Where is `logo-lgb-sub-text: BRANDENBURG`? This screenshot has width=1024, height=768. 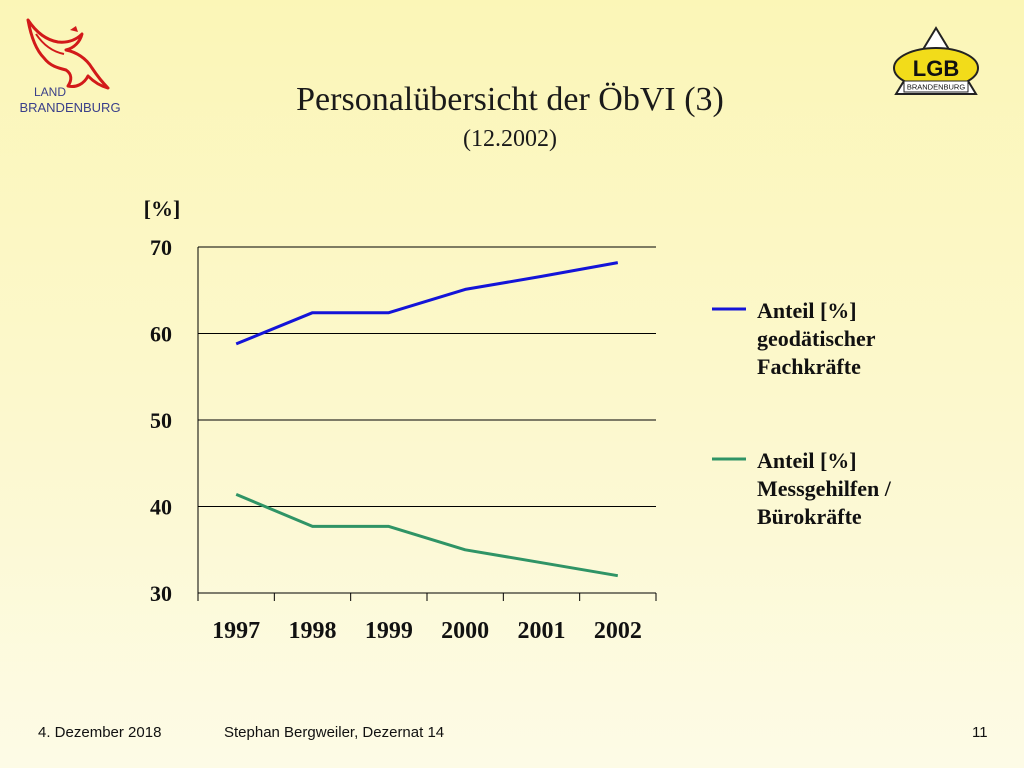
logo-lgb-sub-text: BRANDENBURG is located at coordinates (936, 87).